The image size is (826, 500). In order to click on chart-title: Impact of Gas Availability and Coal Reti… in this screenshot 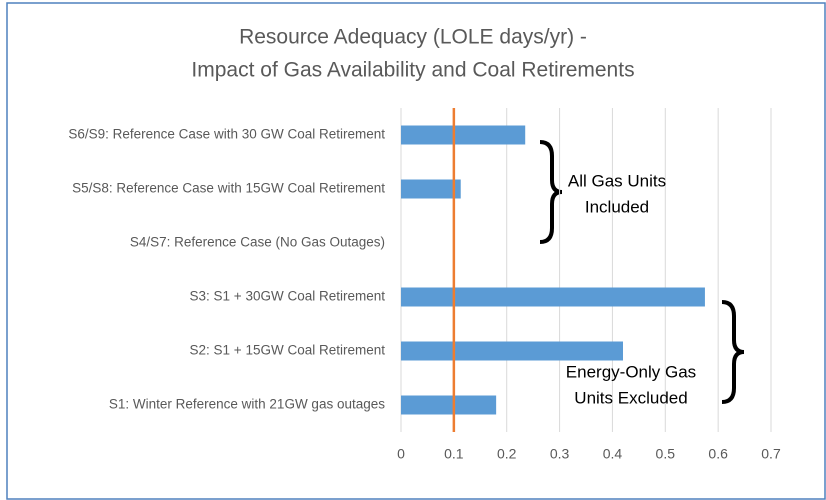, I will do `click(412, 70)`.